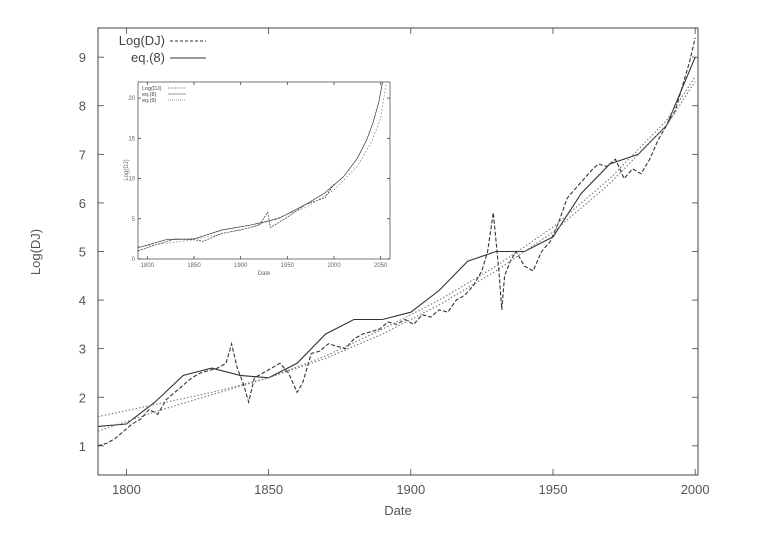 This screenshot has height=545, width=762. Describe the element at coordinates (127, 169) in the screenshot. I see `inset-y-axis-label: Log(DJ)` at that location.